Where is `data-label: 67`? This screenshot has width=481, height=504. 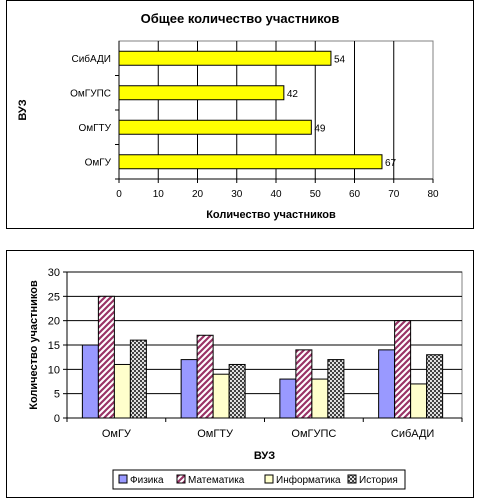
data-label: 67 is located at coordinates (391, 163).